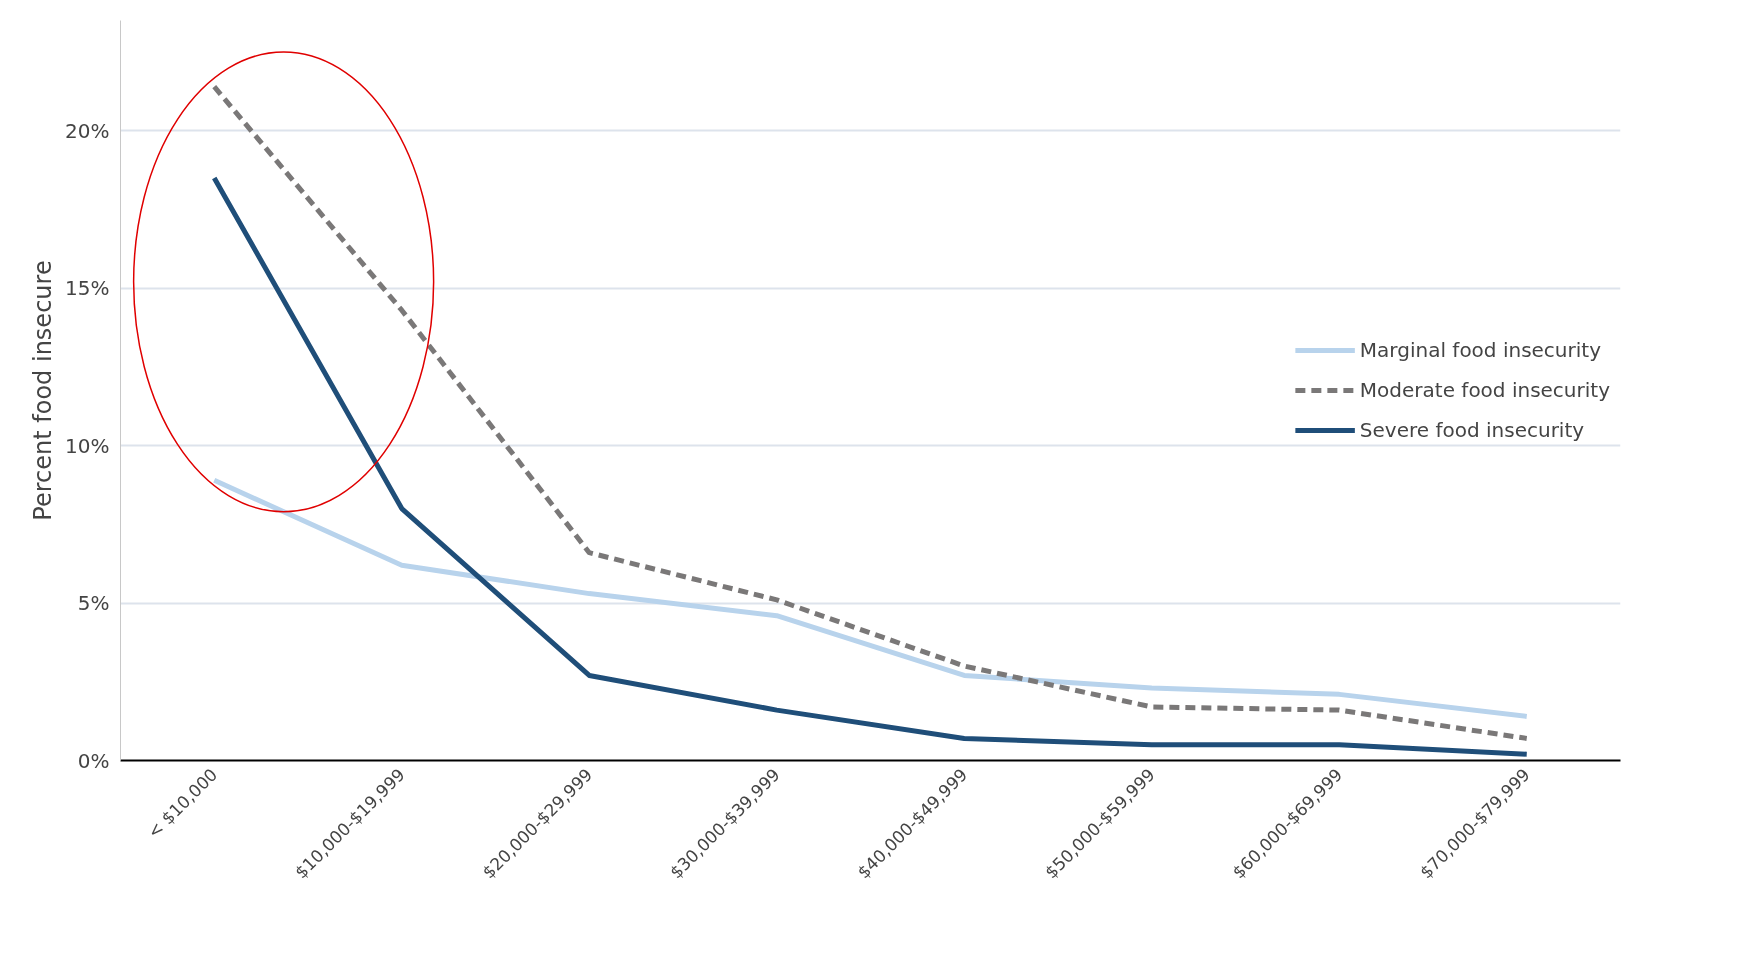 Image resolution: width=1739 pixels, height=954 pixels. Describe the element at coordinates (93, 603) in the screenshot. I see `y-tick-label: 5%` at that location.